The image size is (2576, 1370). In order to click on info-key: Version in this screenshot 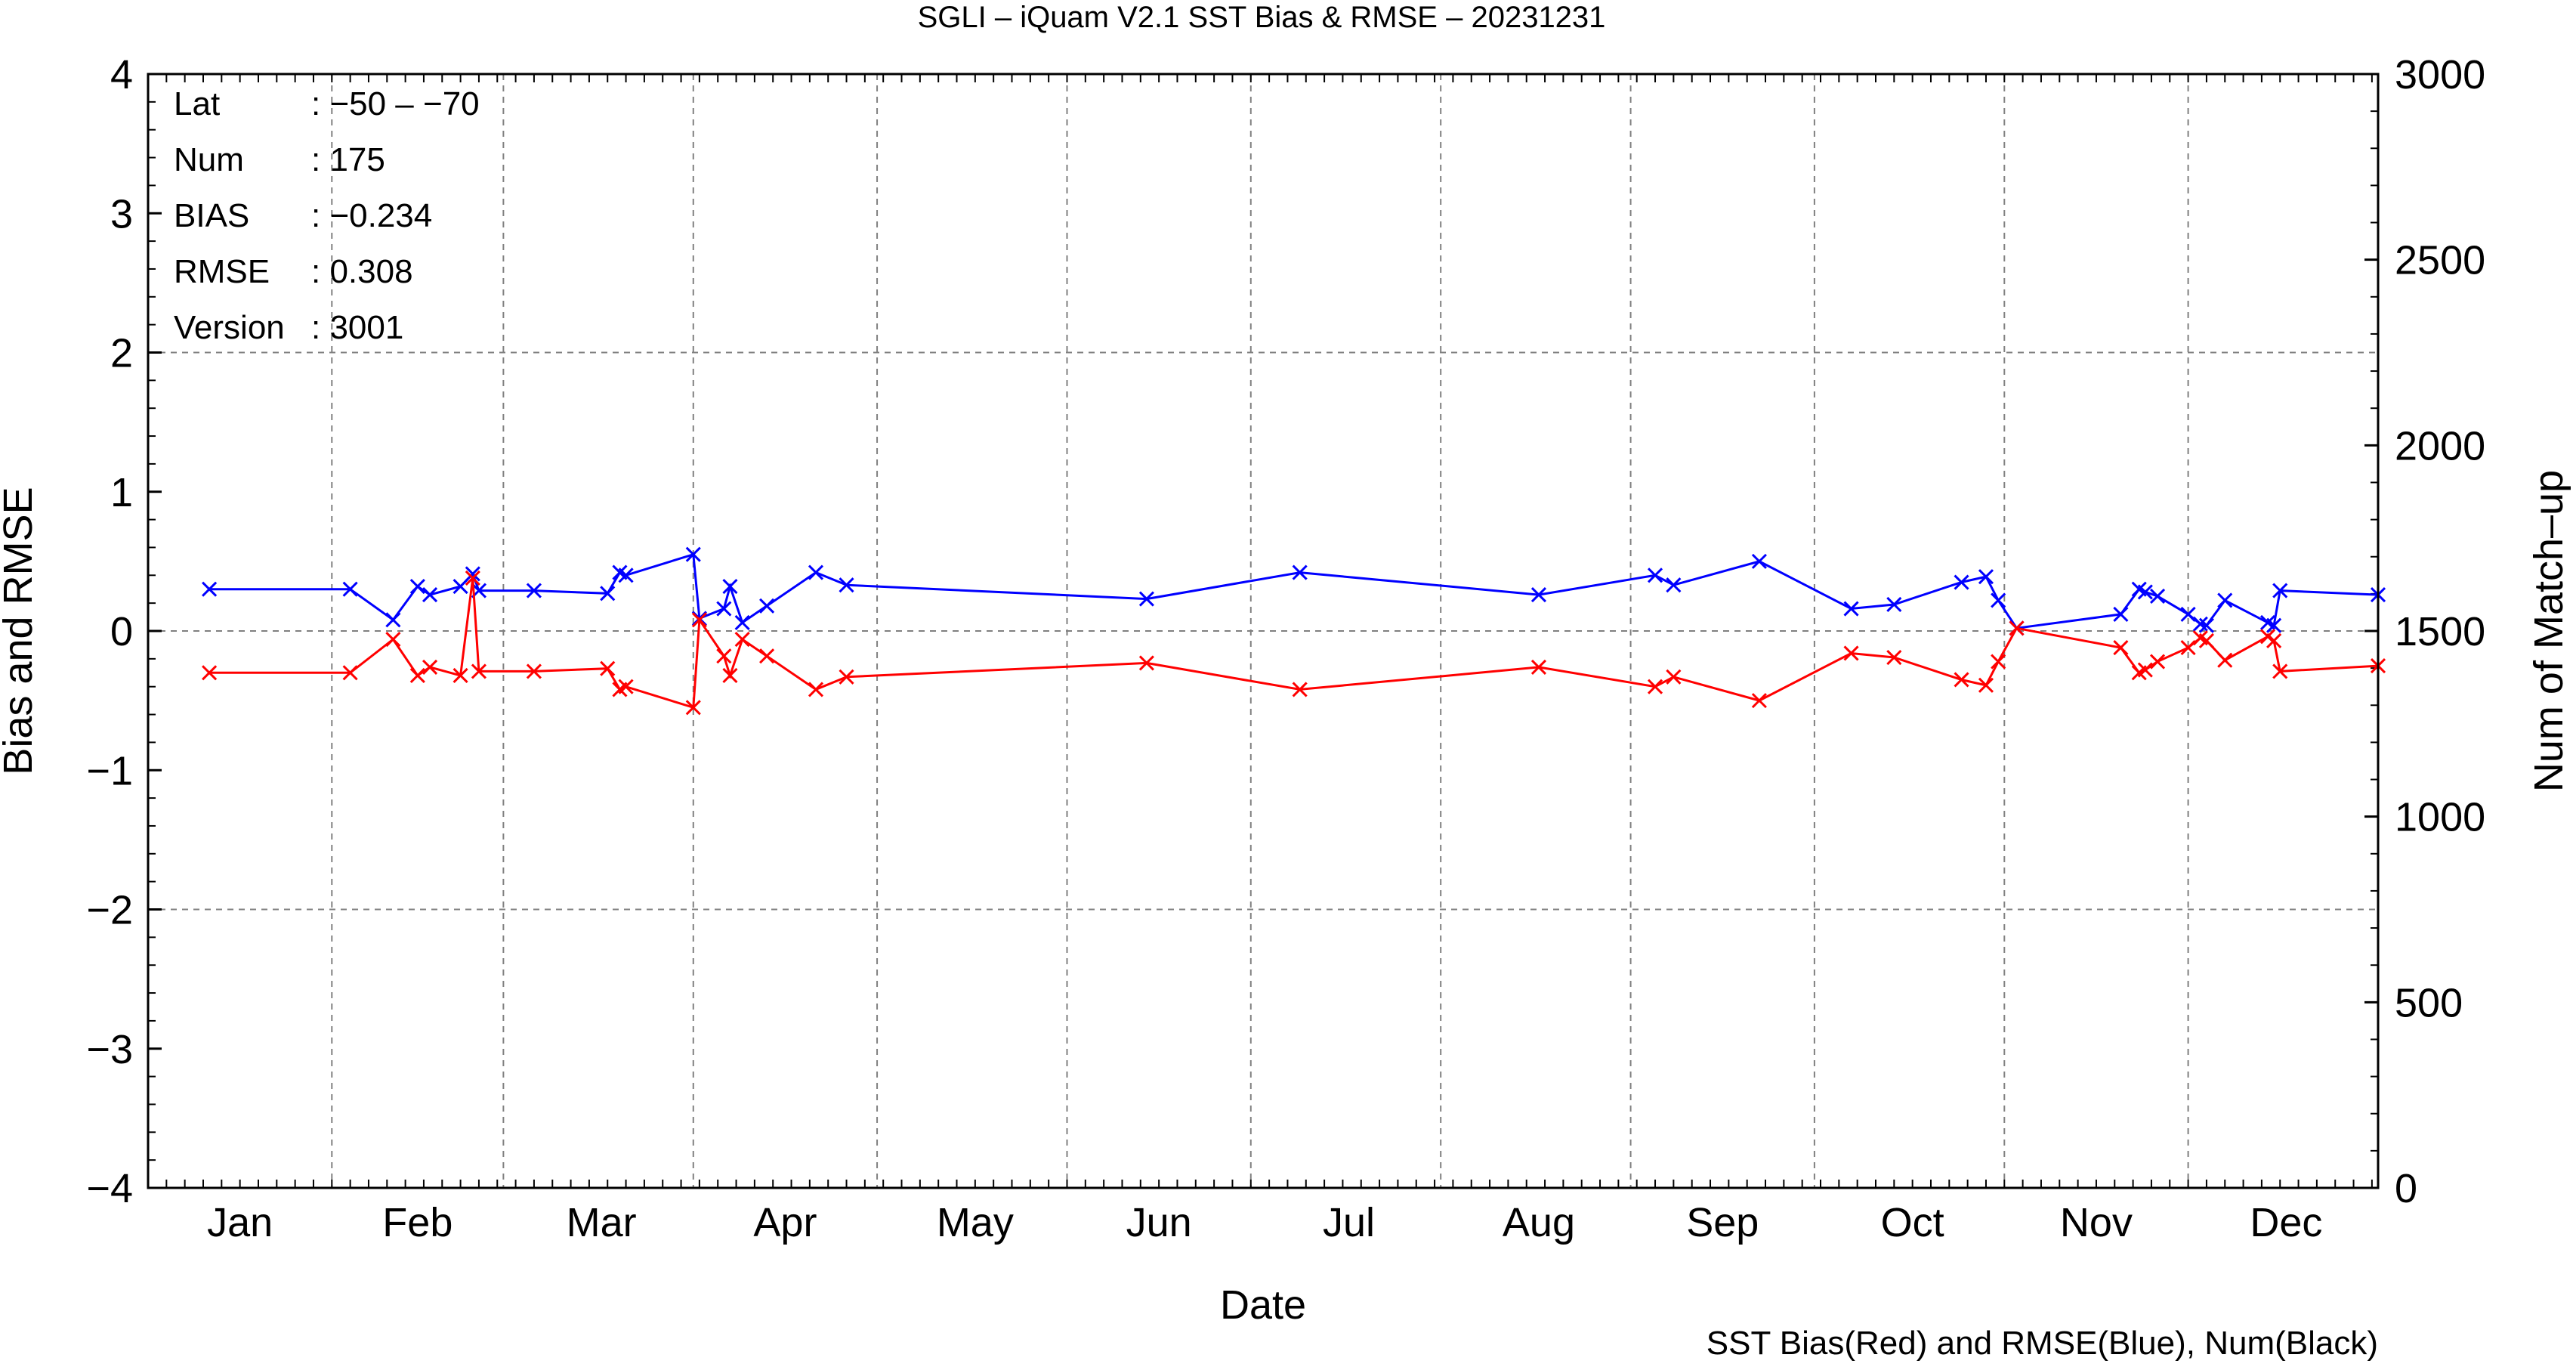, I will do `click(229, 327)`.